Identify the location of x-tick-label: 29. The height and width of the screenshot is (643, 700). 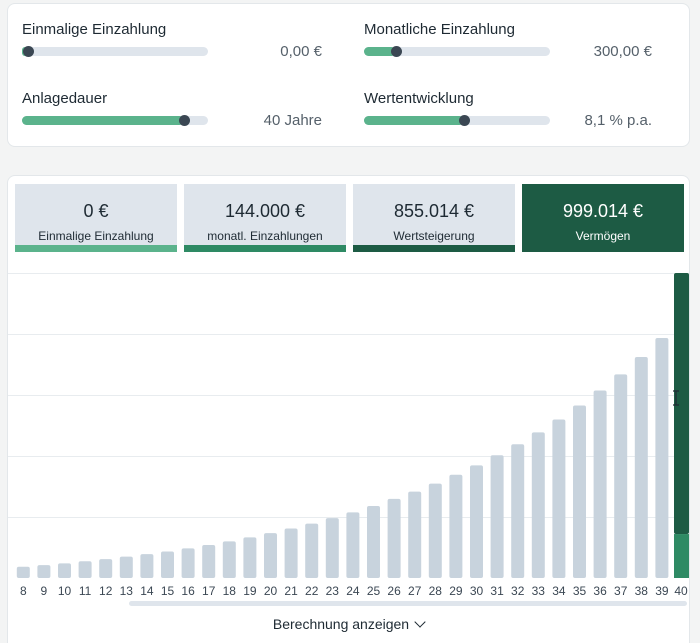
(456, 591).